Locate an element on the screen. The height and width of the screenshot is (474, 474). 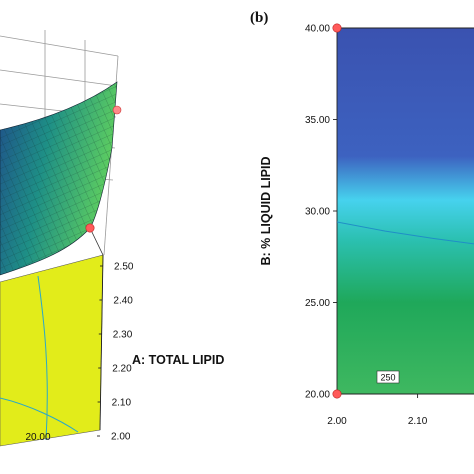
a-axis-tick-label: 2.20 is located at coordinates (122, 369).